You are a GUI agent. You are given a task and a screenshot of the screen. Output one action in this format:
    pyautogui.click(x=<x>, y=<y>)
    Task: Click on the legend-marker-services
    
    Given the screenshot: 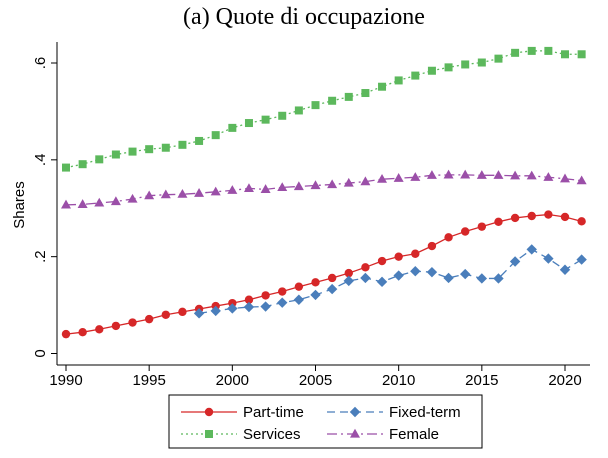 What is the action you would take?
    pyautogui.click(x=209, y=434)
    